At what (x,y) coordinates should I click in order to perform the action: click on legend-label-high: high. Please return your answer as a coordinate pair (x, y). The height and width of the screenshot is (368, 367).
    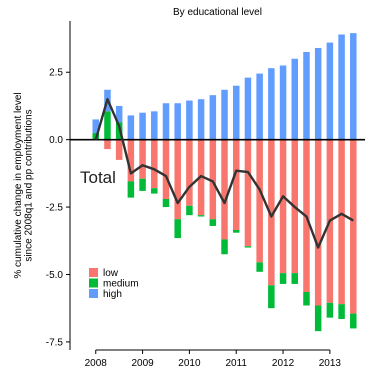
    Looking at the image, I should click on (112, 294).